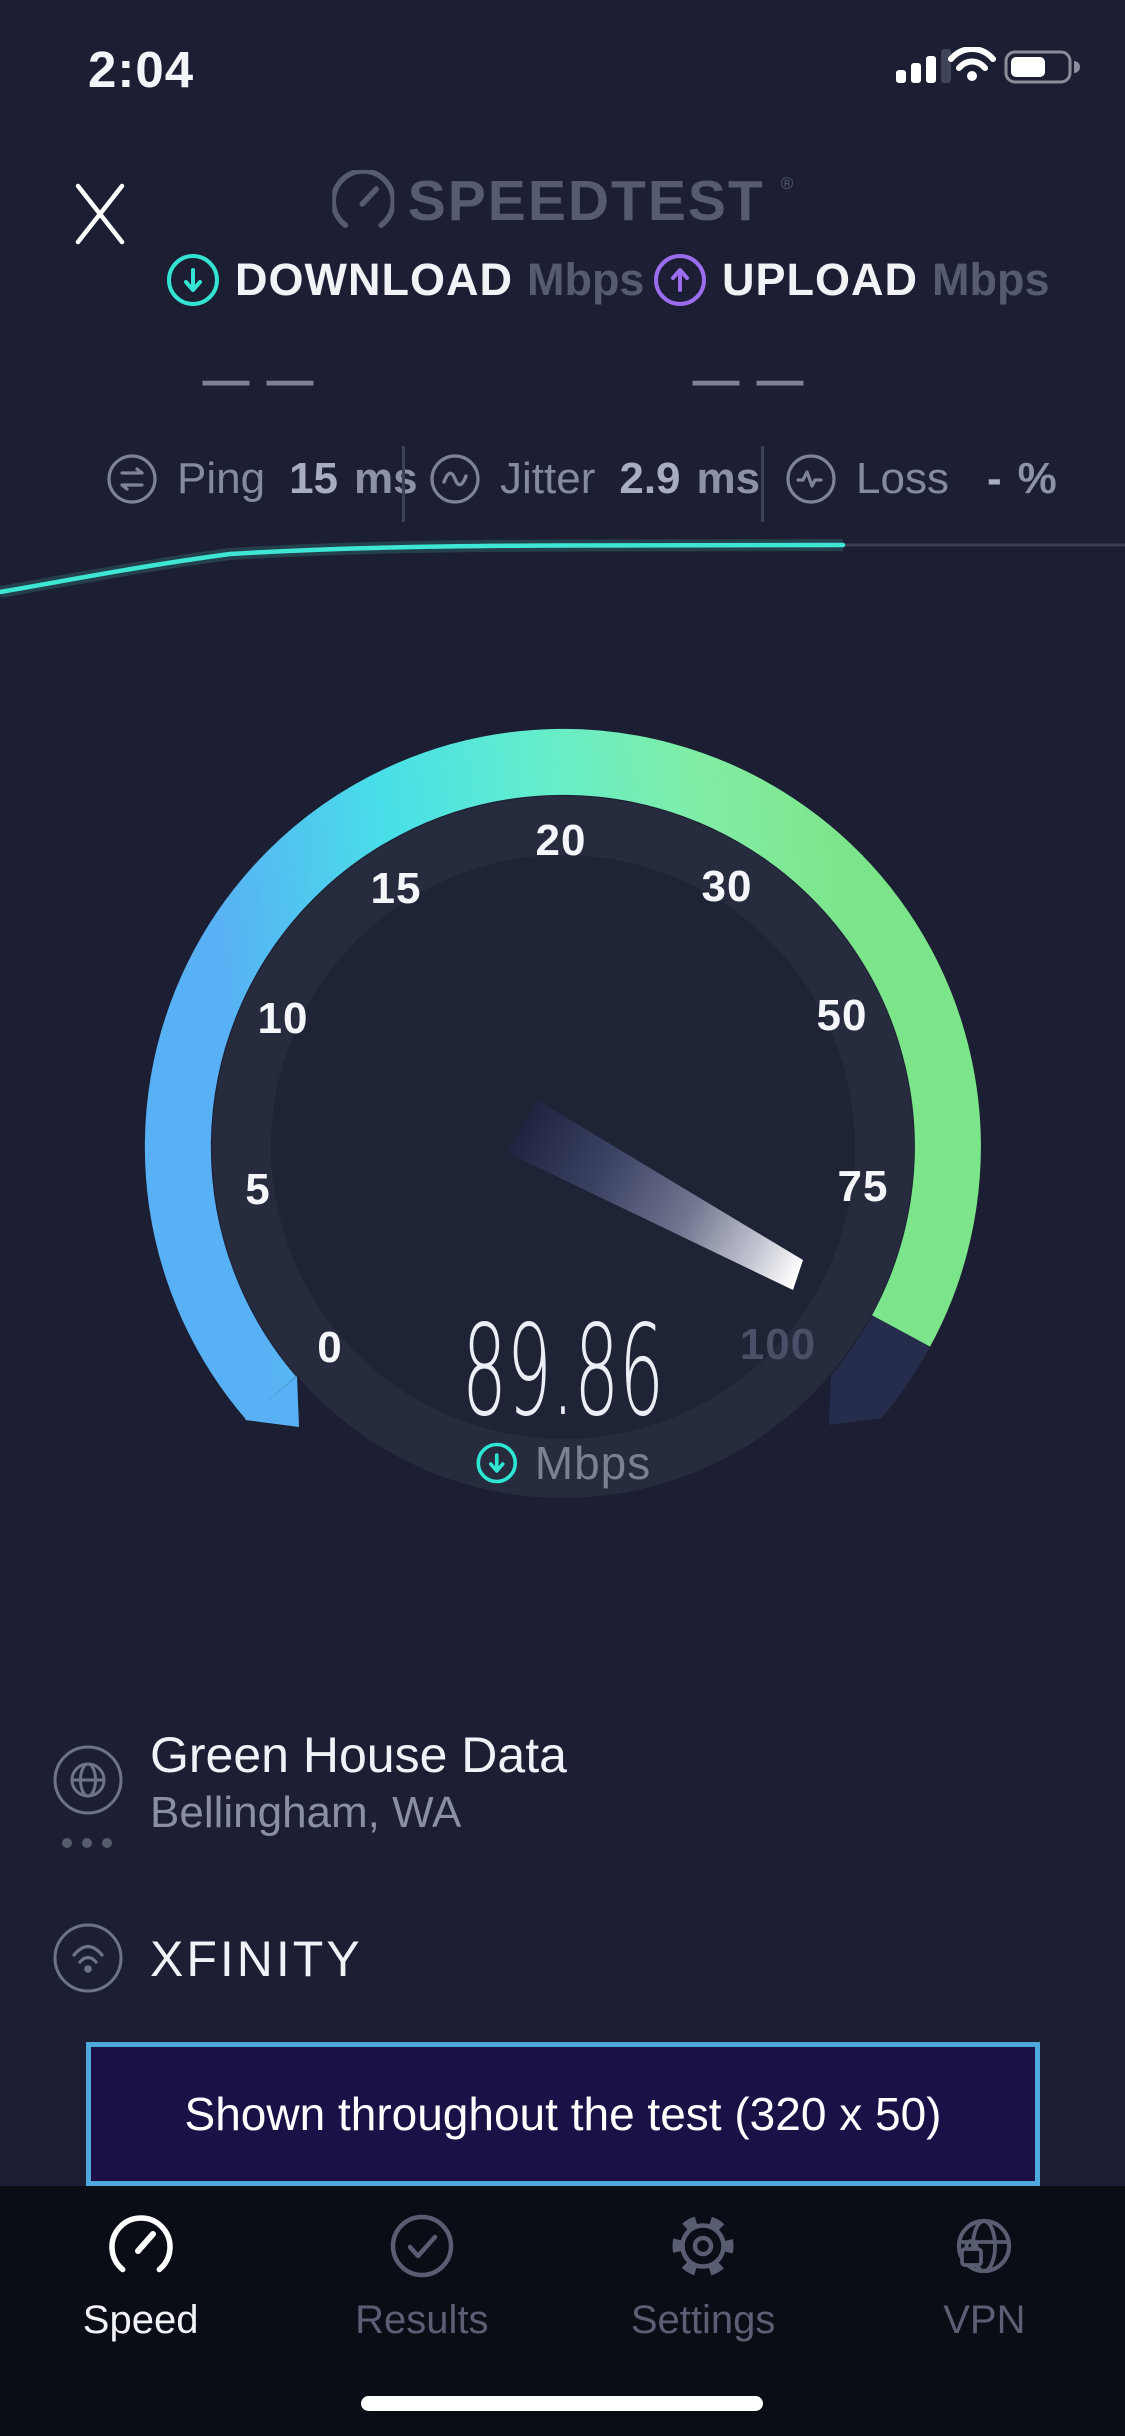  What do you see at coordinates (585, 279) in the screenshot?
I see `download-unit: Mbps` at bounding box center [585, 279].